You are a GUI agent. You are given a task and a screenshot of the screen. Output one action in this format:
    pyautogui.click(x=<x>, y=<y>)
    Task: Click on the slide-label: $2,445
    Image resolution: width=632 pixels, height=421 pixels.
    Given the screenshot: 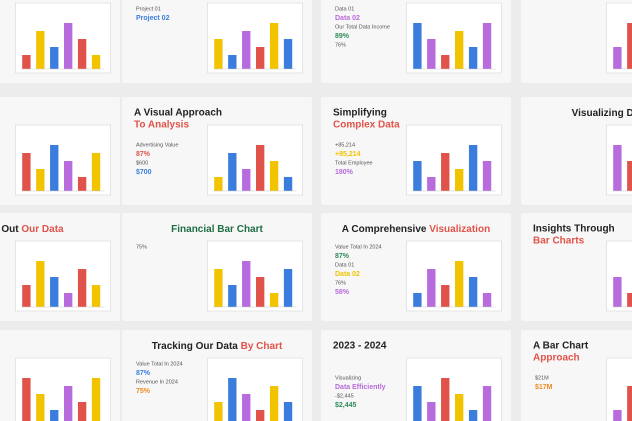 What is the action you would take?
    pyautogui.click(x=346, y=405)
    